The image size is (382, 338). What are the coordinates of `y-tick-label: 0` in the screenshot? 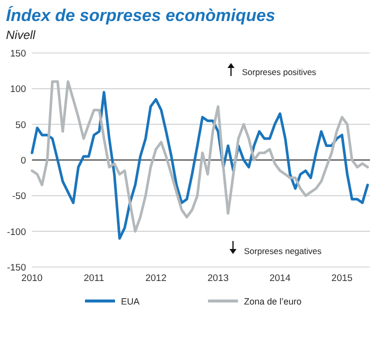 It's located at (23, 161).